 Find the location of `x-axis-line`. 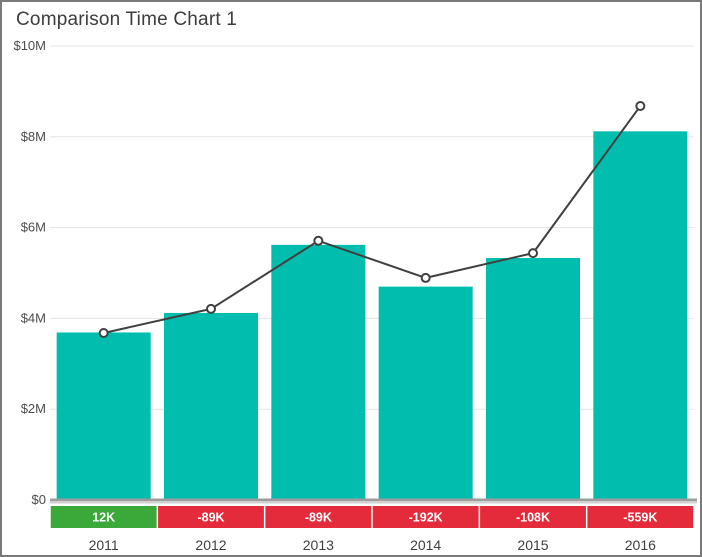

x-axis-line is located at coordinates (373, 500).